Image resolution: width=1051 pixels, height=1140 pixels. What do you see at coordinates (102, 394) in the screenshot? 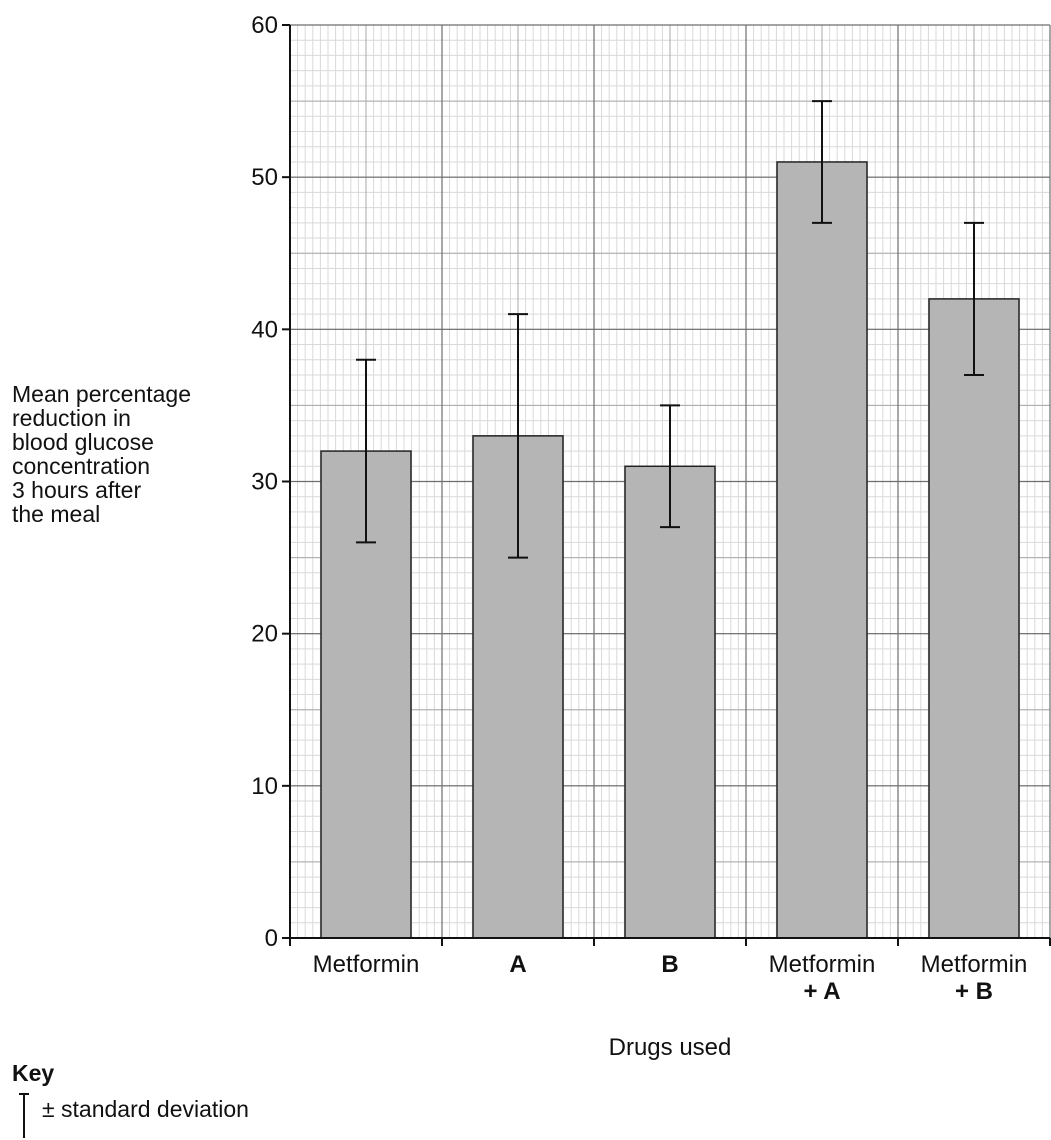
I see `y-axis-label-line: Mean percentage` at bounding box center [102, 394].